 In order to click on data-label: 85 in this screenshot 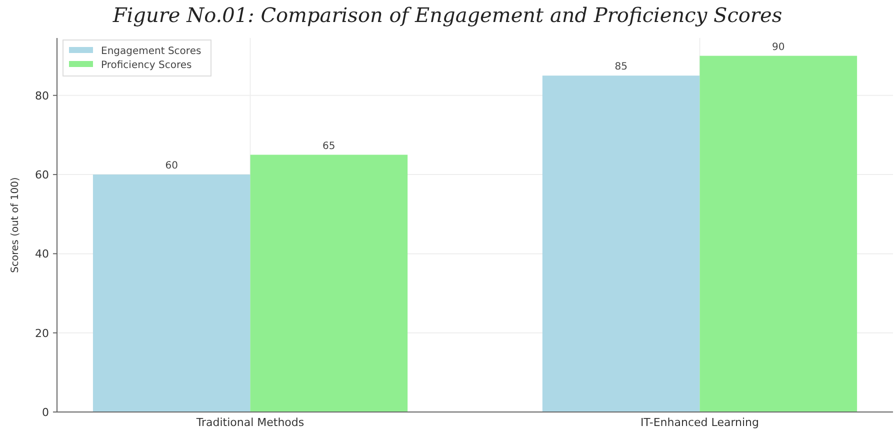, I will do `click(621, 67)`.